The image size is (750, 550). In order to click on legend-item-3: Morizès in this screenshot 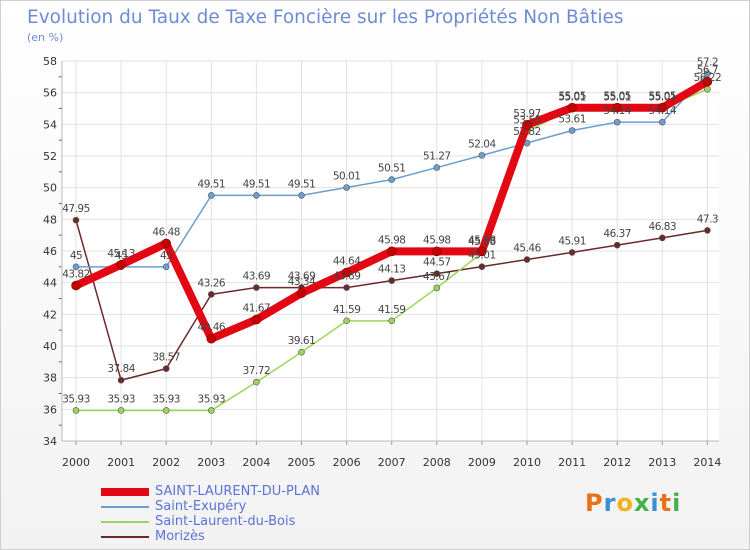, I will do `click(301, 537)`.